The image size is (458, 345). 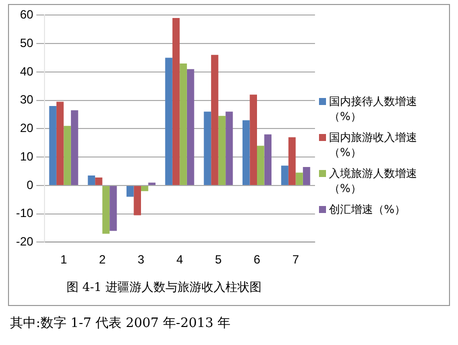 What do you see at coordinates (296, 259) in the screenshot?
I see `x-tick-label: 7` at bounding box center [296, 259].